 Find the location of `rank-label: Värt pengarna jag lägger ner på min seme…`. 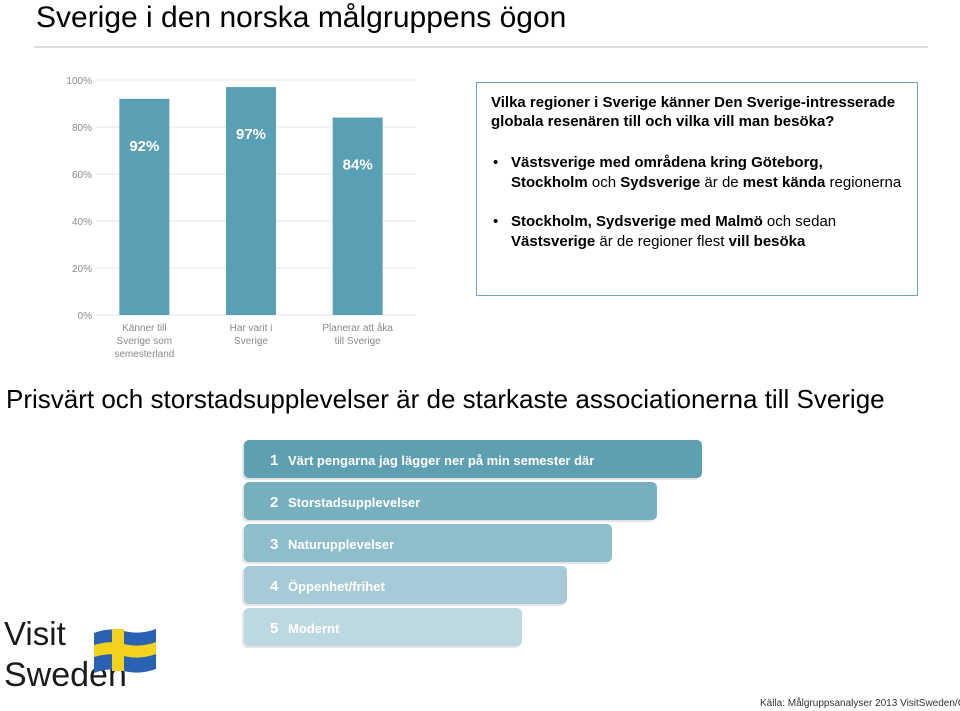

rank-label: Värt pengarna jag lägger ner på min seme… is located at coordinates (441, 460).